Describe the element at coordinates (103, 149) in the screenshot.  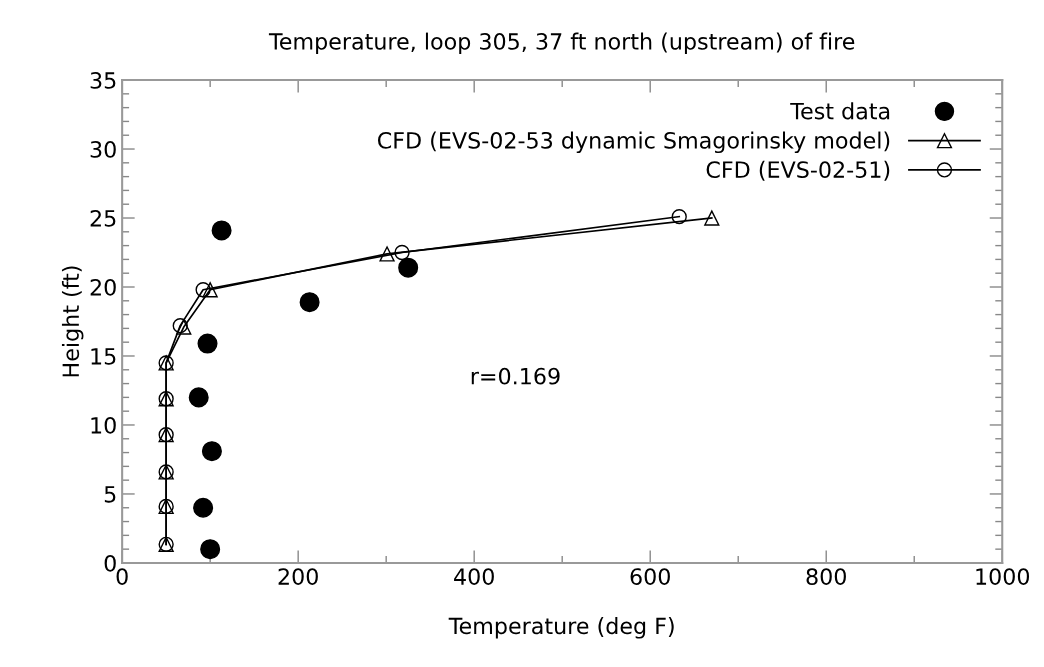
I see `y-tick-label: 30` at that location.